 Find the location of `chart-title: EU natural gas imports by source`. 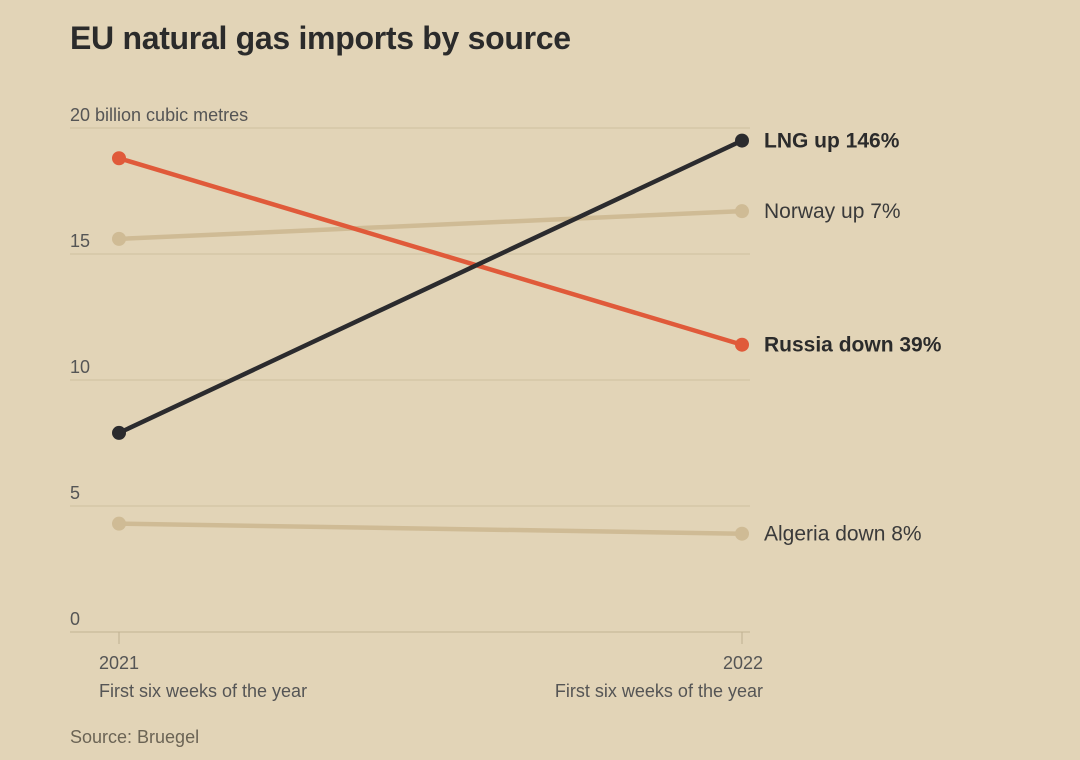

chart-title: EU natural gas imports by source is located at coordinates (320, 38).